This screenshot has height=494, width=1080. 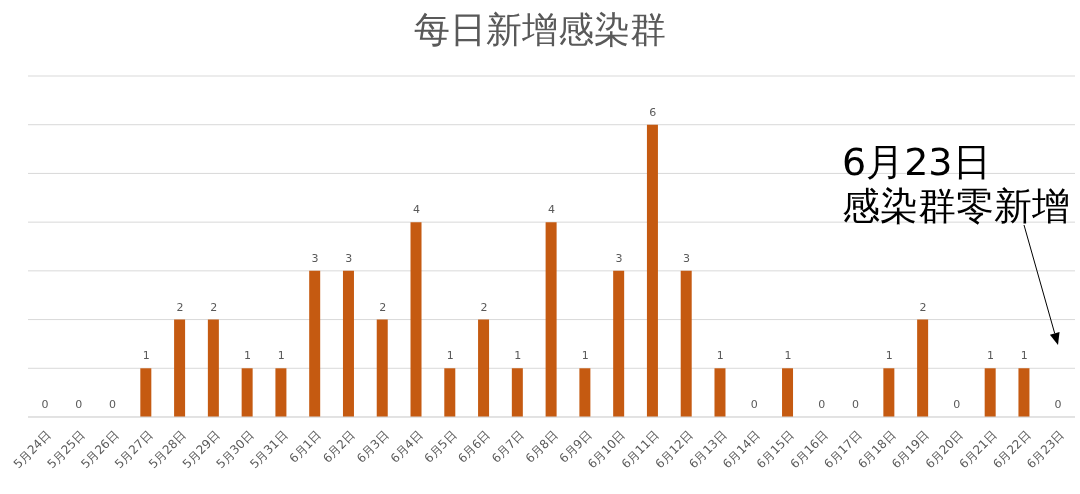 What do you see at coordinates (339, 447) in the screenshot?
I see `x-tick-label: 6月2日` at bounding box center [339, 447].